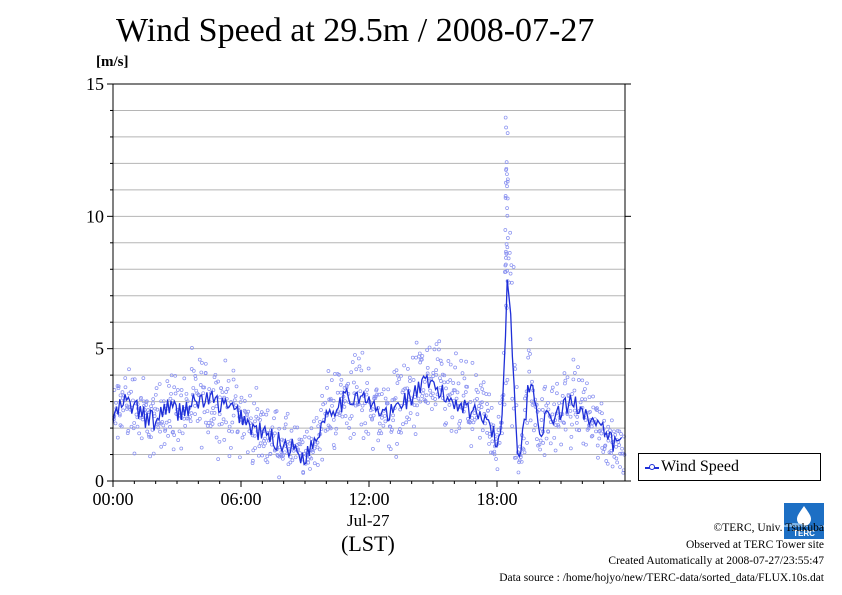 Image resolution: width=842 pixels, height=595 pixels. Describe the element at coordinates (652, 467) in the screenshot. I see `legend-marker` at that location.